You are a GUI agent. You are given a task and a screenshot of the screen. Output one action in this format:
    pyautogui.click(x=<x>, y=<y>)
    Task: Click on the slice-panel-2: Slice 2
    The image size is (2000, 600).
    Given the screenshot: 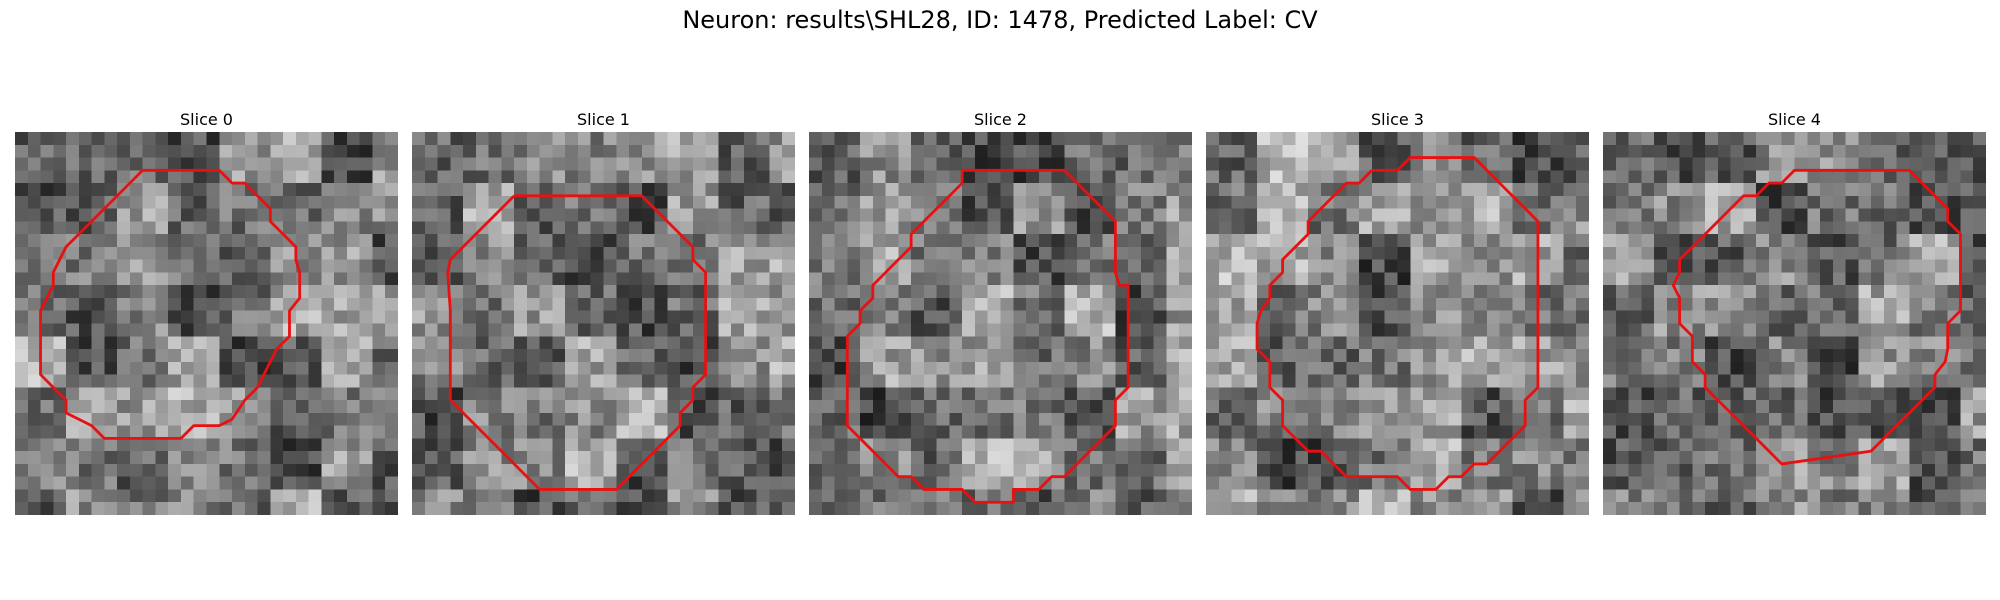 What is the action you would take?
    pyautogui.click(x=1000, y=311)
    